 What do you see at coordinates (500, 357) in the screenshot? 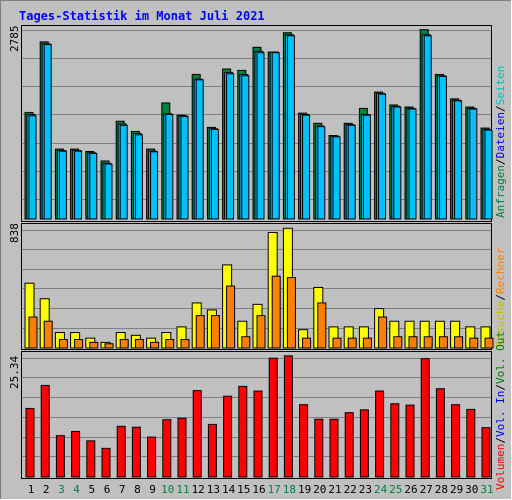
I see `legend-bottom-part-4: Vol. Out` at bounding box center [500, 357].